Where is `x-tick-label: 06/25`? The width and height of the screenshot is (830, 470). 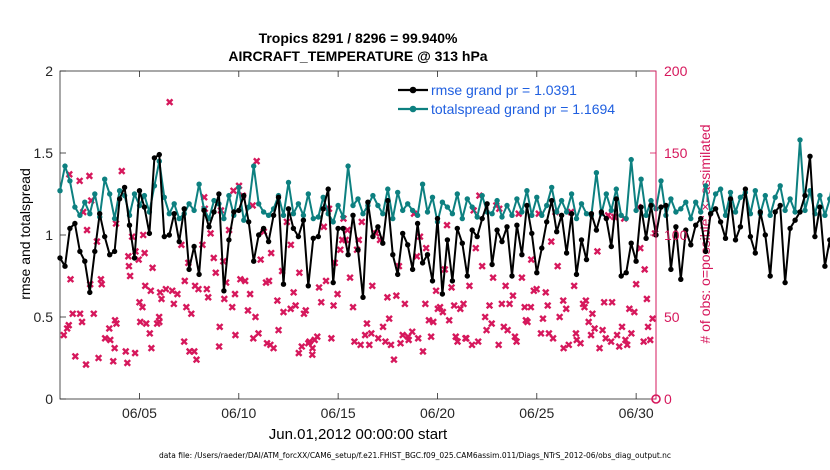 x-tick-label: 06/25 is located at coordinates (536, 413).